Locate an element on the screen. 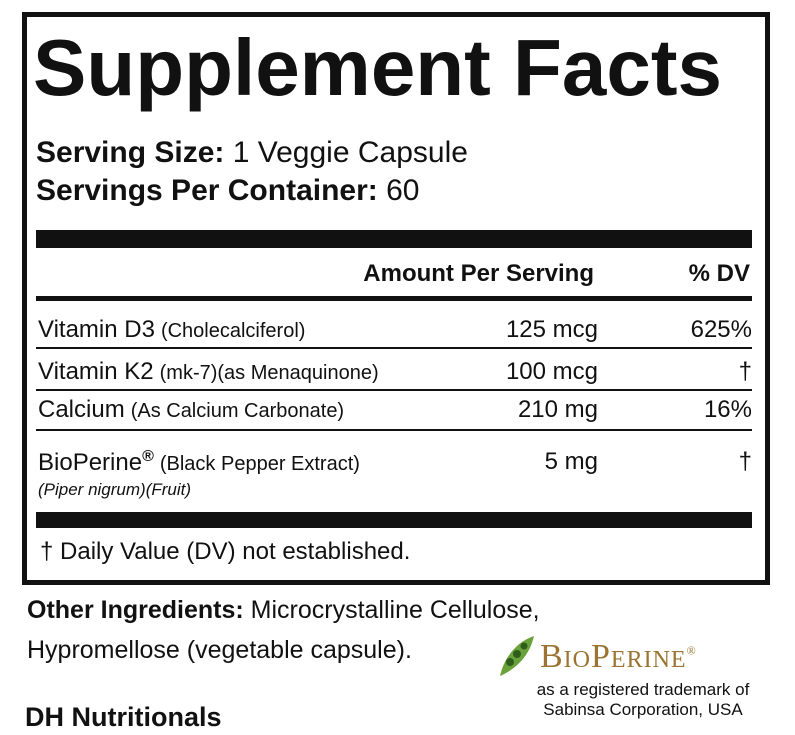 The width and height of the screenshot is (795, 735). servings-value: 60 is located at coordinates (403, 190).